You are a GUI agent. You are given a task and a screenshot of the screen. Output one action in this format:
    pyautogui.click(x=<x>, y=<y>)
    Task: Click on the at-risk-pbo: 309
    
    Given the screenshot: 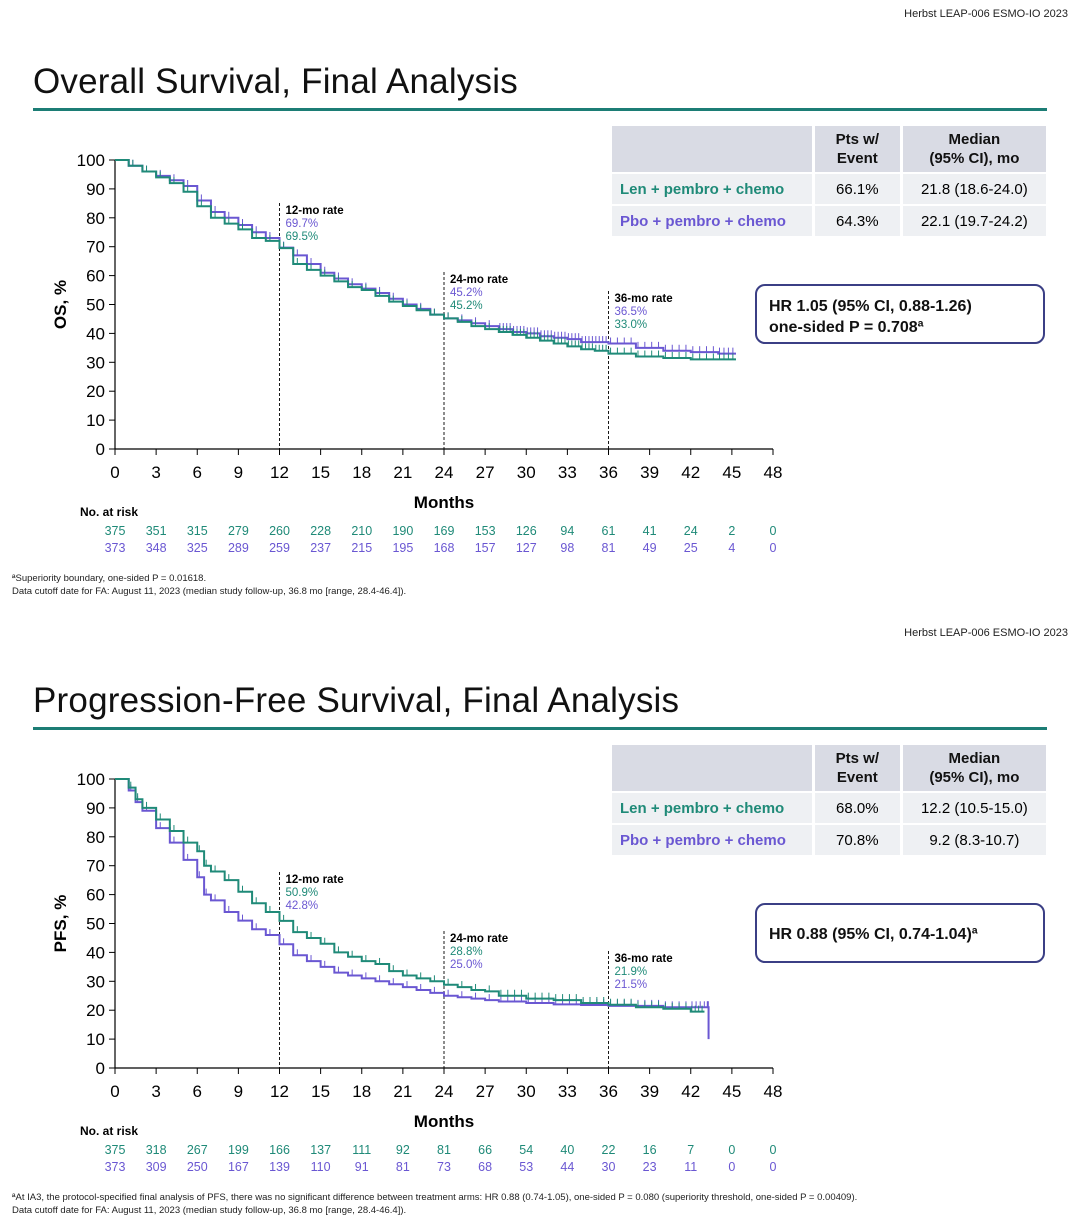 What is the action you would take?
    pyautogui.click(x=156, y=1167)
    